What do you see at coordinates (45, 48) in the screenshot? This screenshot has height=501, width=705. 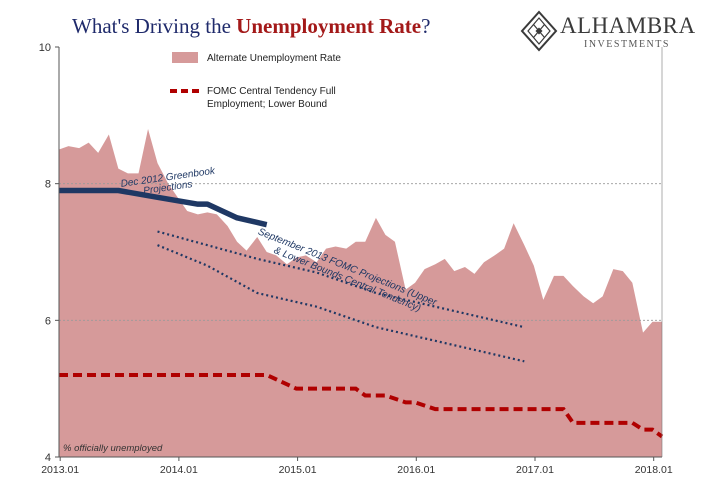 I see `y-tick-label-10: 10` at bounding box center [45, 48].